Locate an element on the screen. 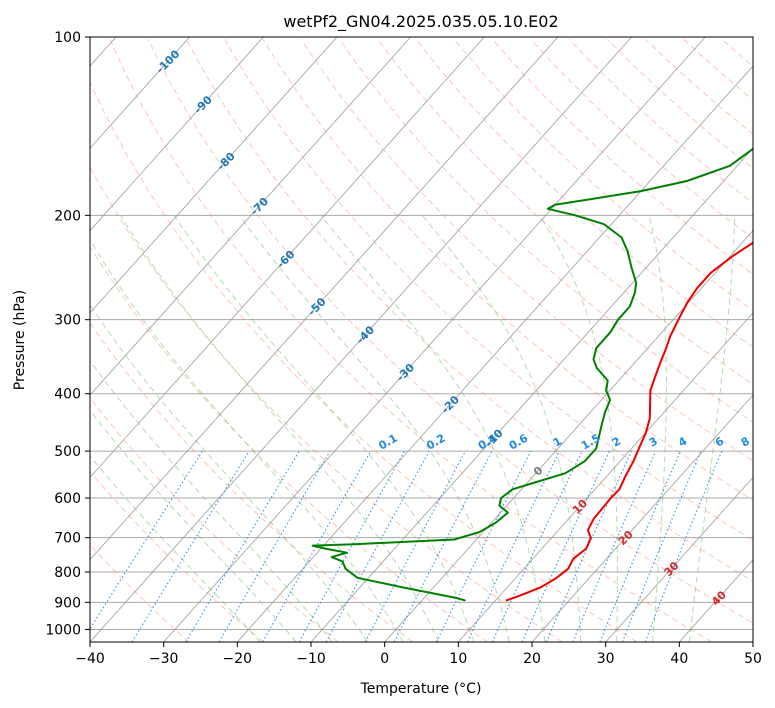 This screenshot has height=708, width=775. y-tick-label-8: 900 is located at coordinates (67, 603).